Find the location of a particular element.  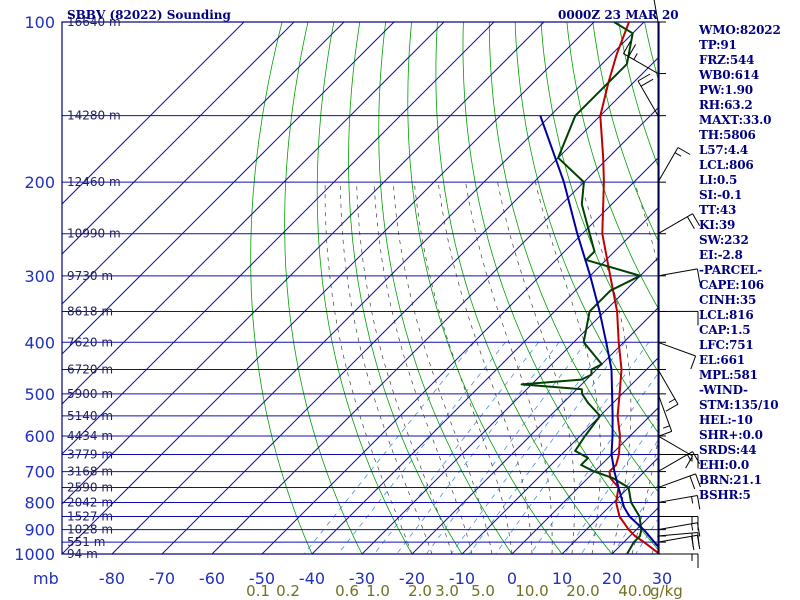

temperature-tick-label: 20 is located at coordinates (612, 578).